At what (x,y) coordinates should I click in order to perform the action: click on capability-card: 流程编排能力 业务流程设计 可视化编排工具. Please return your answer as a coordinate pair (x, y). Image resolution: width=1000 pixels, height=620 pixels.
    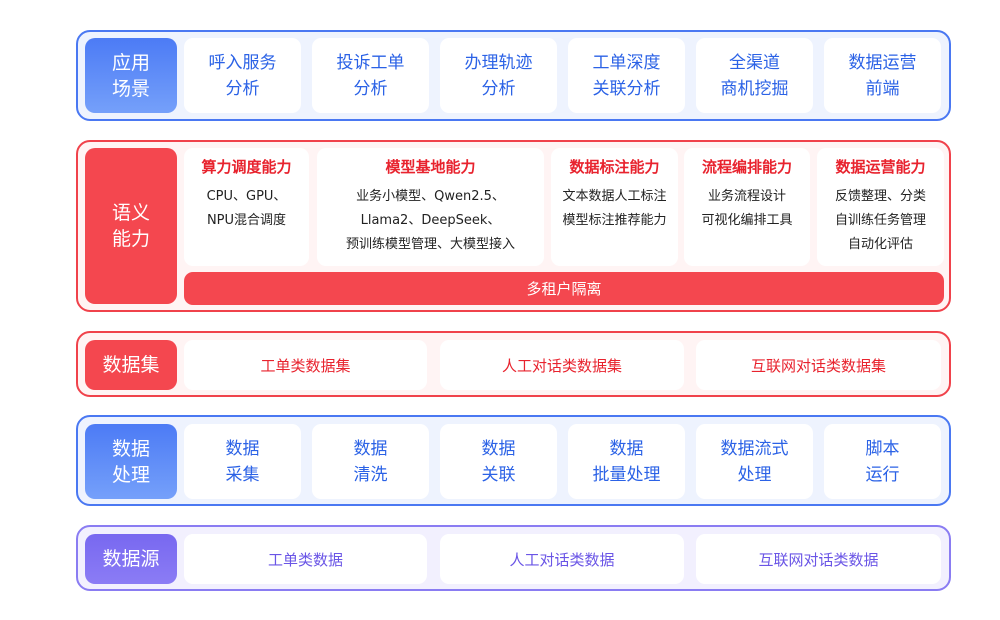
    Looking at the image, I should click on (747, 207).